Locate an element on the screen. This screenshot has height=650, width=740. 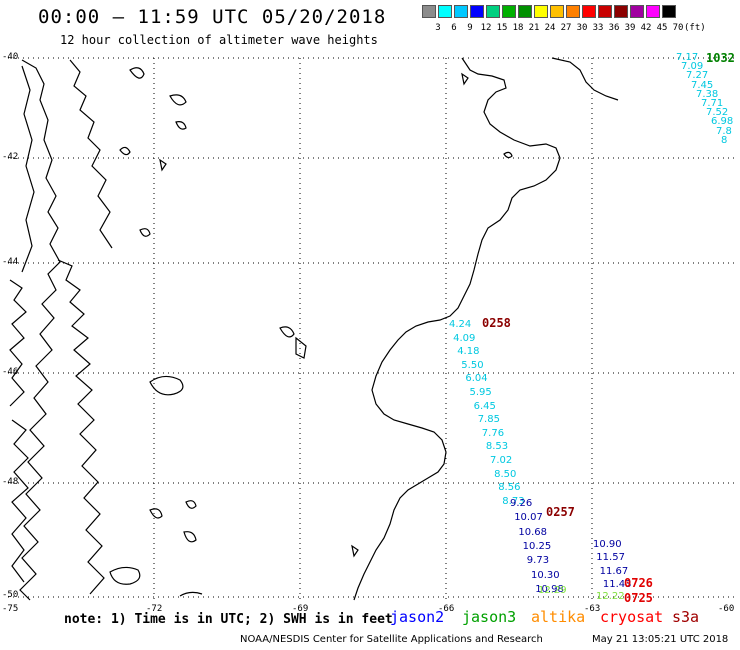
wave-height-value: 10.30 is located at coordinates (545, 575).